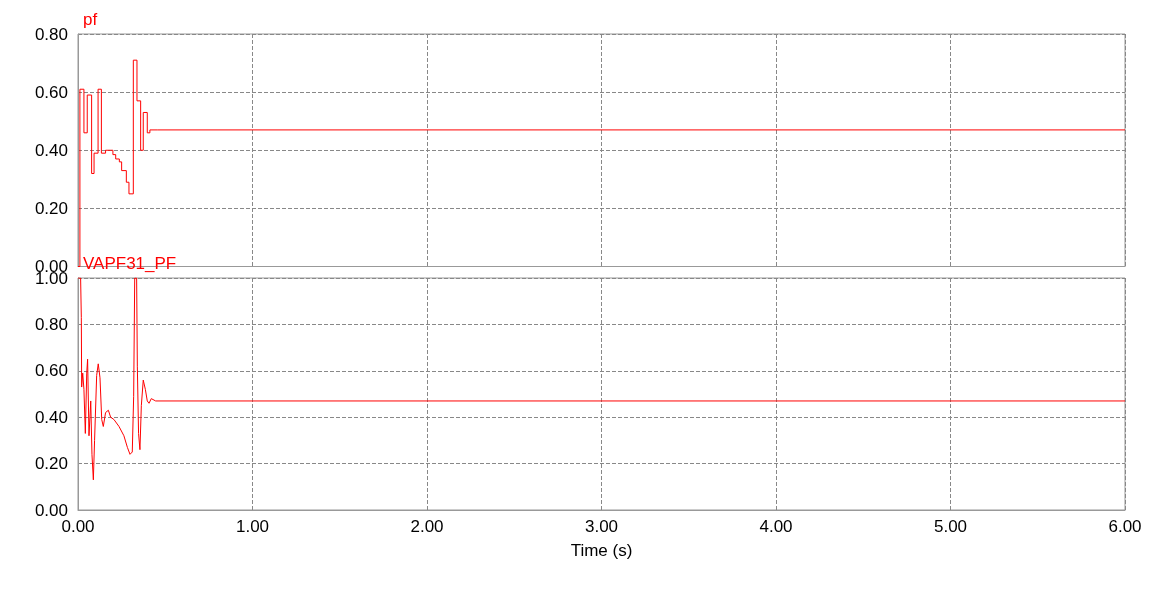  What do you see at coordinates (78, 526) in the screenshot?
I see `x-tick-label: 0.00` at bounding box center [78, 526].